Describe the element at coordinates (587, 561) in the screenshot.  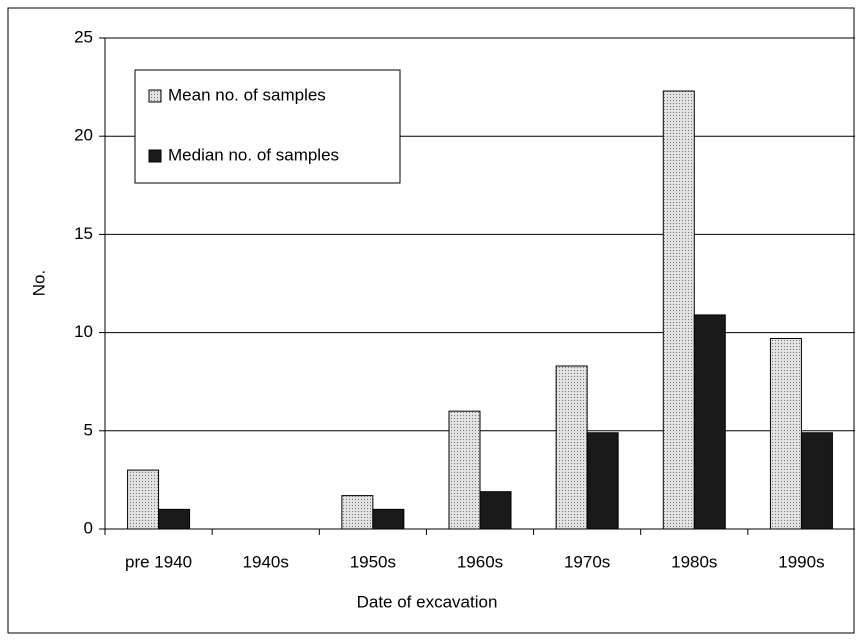
I see `x-tick-label: 1970s` at that location.